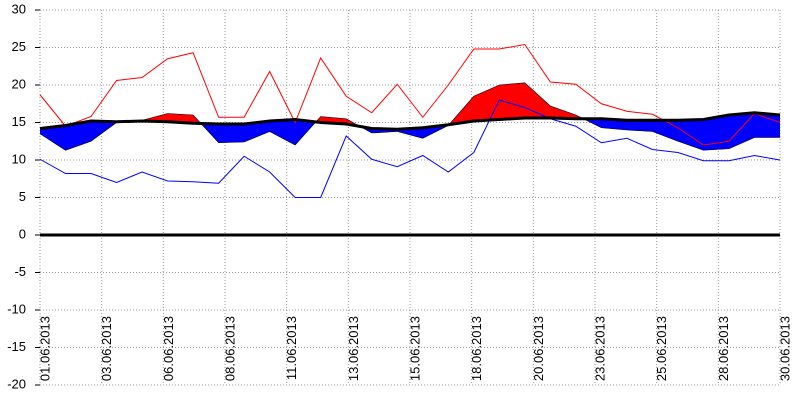 The height and width of the screenshot is (400, 800). What do you see at coordinates (168, 348) in the screenshot?
I see `x-tick-label: 06.06.2013` at bounding box center [168, 348].